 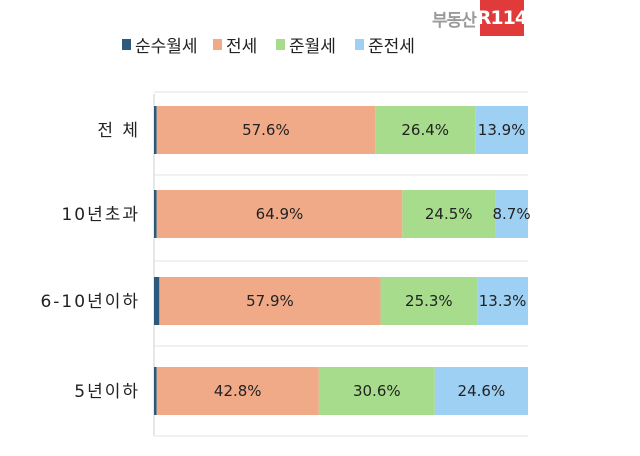 What do you see at coordinates (107, 392) in the screenshot?
I see `category-label: 5년이하` at bounding box center [107, 392].